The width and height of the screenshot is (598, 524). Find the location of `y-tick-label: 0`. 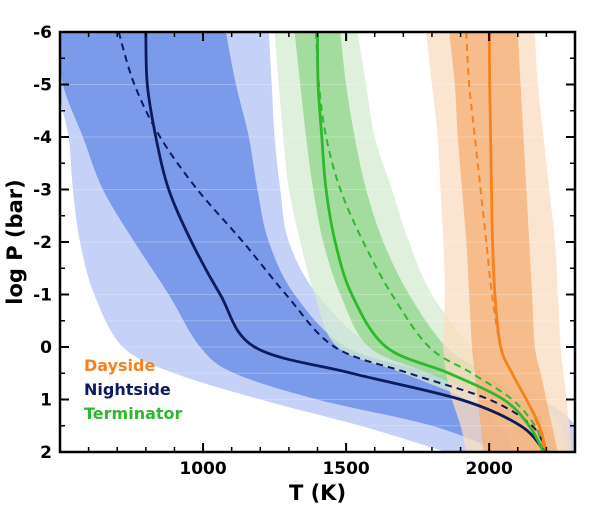

y-tick-label: 0 is located at coordinates (46, 348).